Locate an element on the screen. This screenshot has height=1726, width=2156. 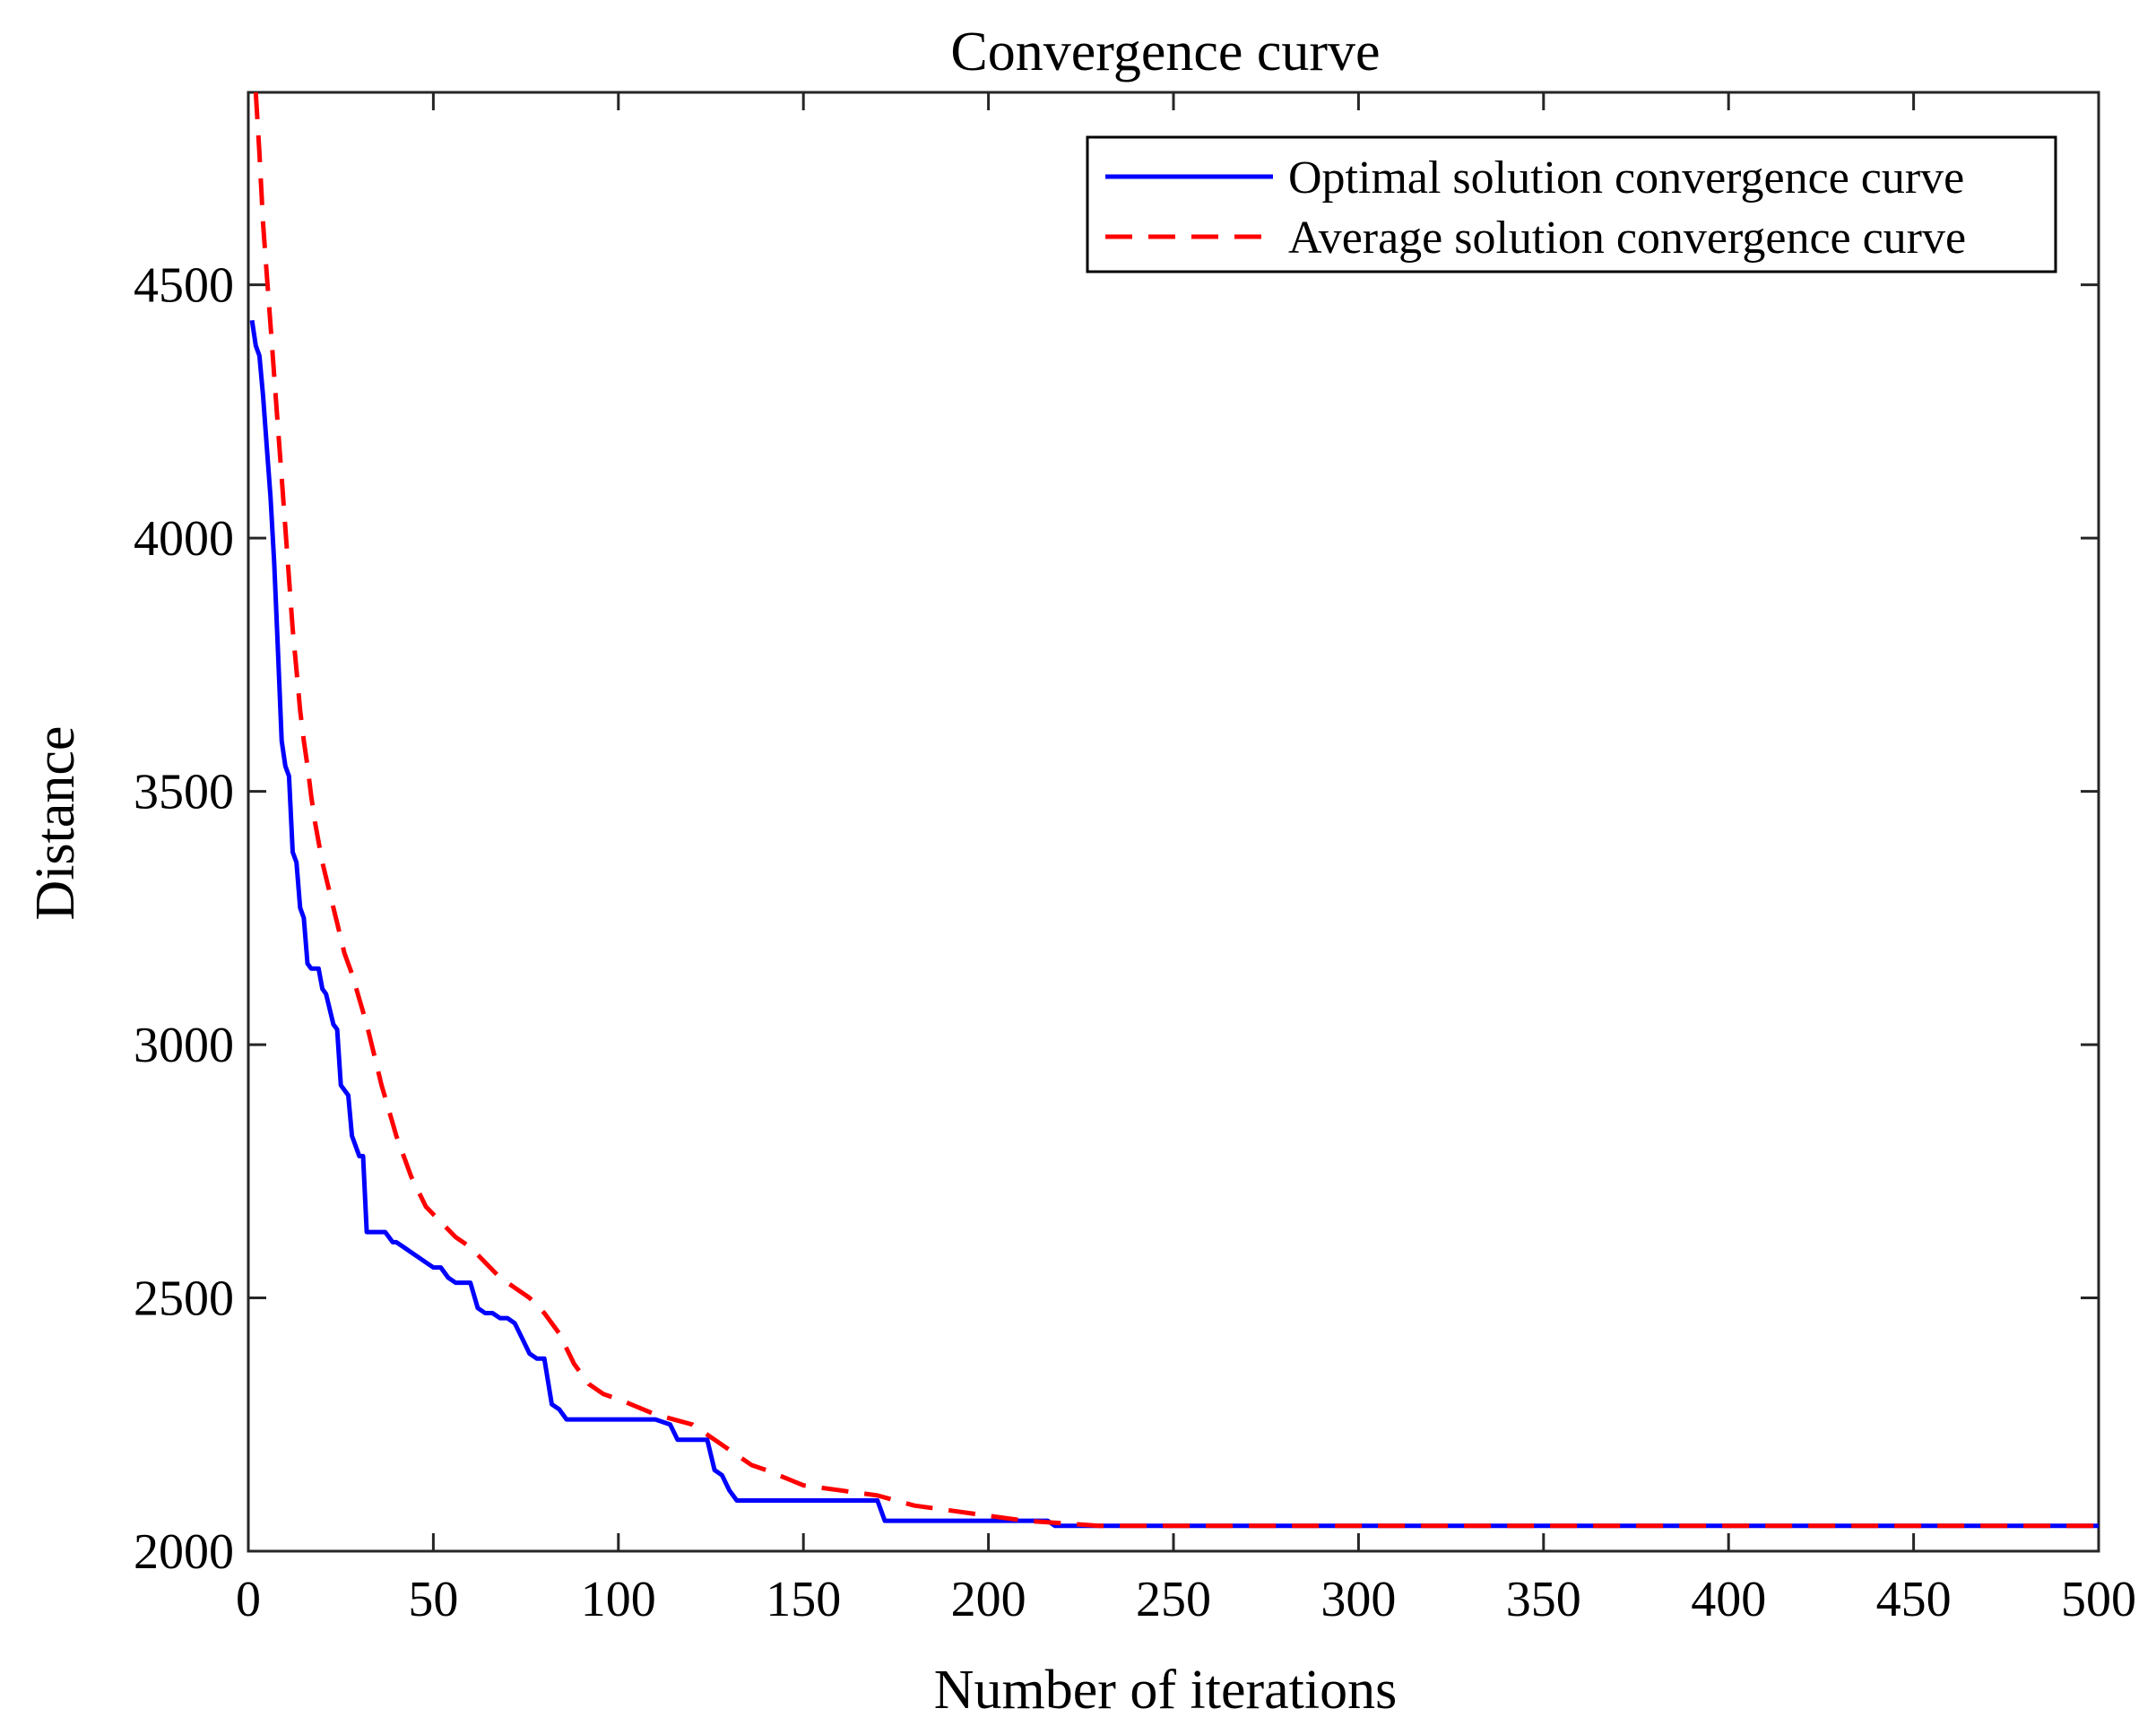
y-tick-label-2: 3000 is located at coordinates (184, 1046).